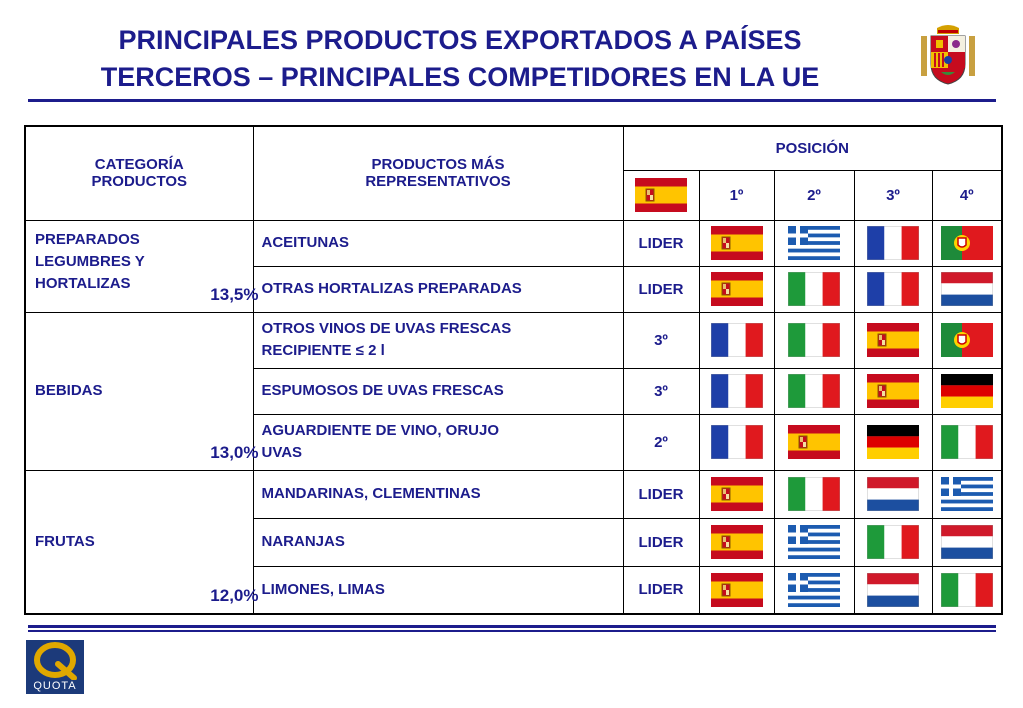 The width and height of the screenshot is (1023, 708). I want to click on category-line: PREPARADOS, so click(87, 239).